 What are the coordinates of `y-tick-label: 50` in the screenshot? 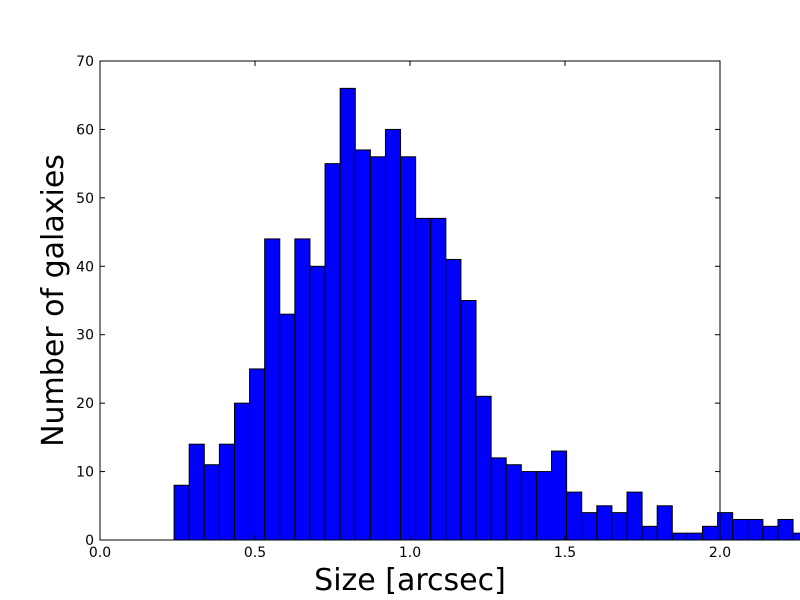 It's located at (85, 199).